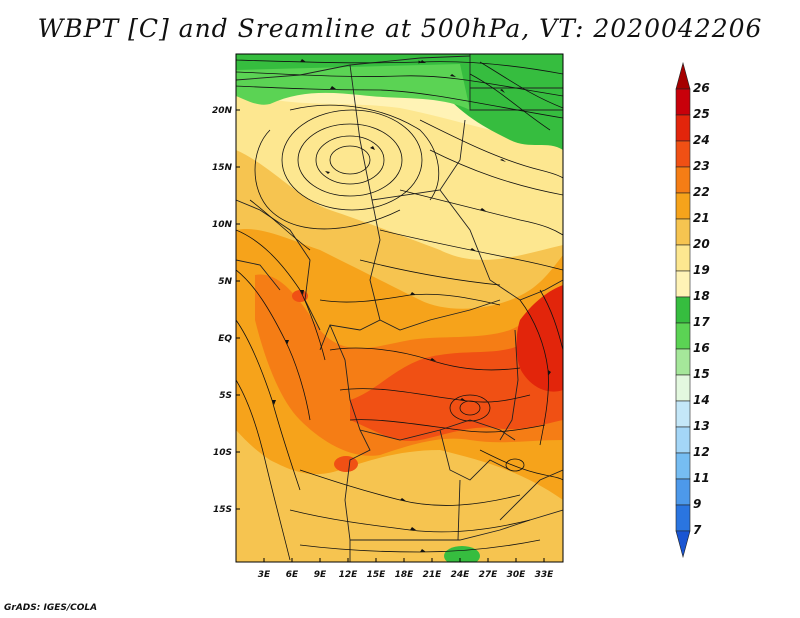 This screenshot has width=800, height=618. I want to click on lon-label: 30E, so click(517, 575).